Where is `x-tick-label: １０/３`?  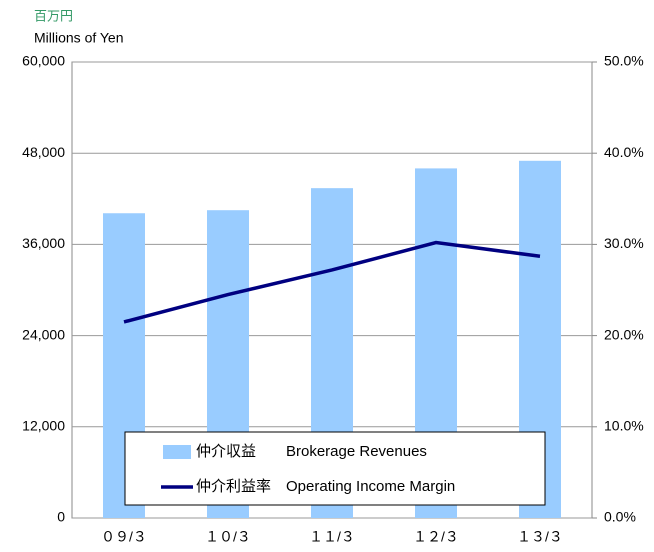 x-tick-label: １０/３ is located at coordinates (228, 537).